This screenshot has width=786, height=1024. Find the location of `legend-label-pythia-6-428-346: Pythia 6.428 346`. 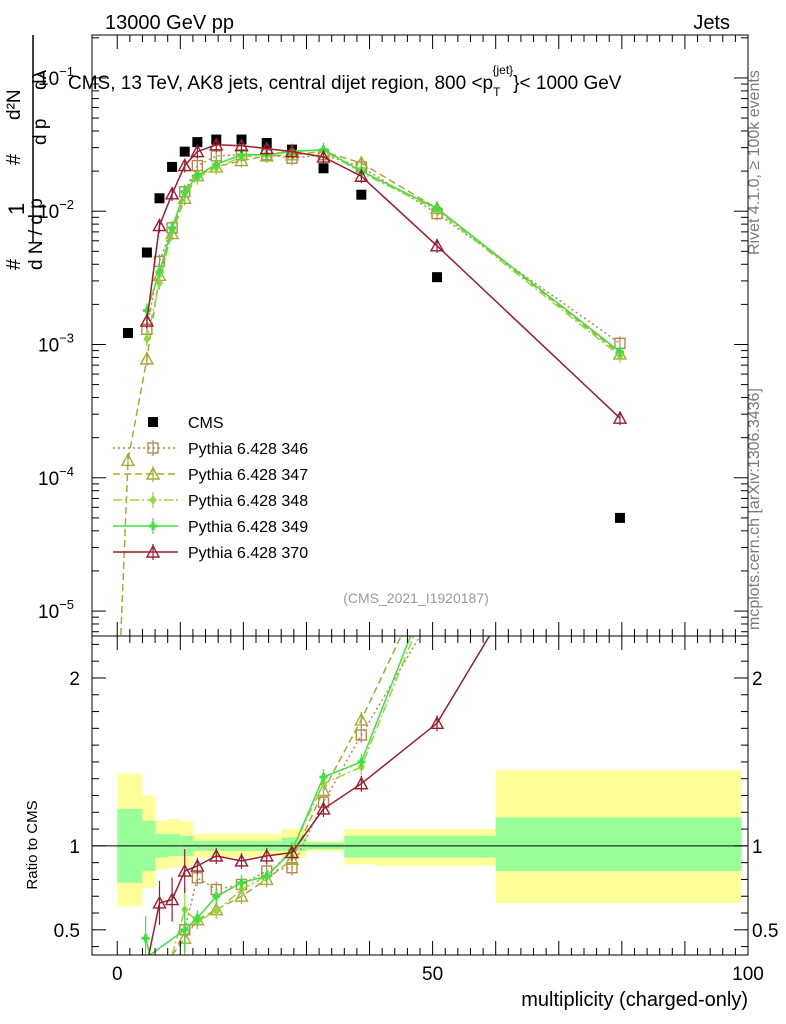

legend-label-pythia-6-428-346: Pythia 6.428 346 is located at coordinates (248, 449).